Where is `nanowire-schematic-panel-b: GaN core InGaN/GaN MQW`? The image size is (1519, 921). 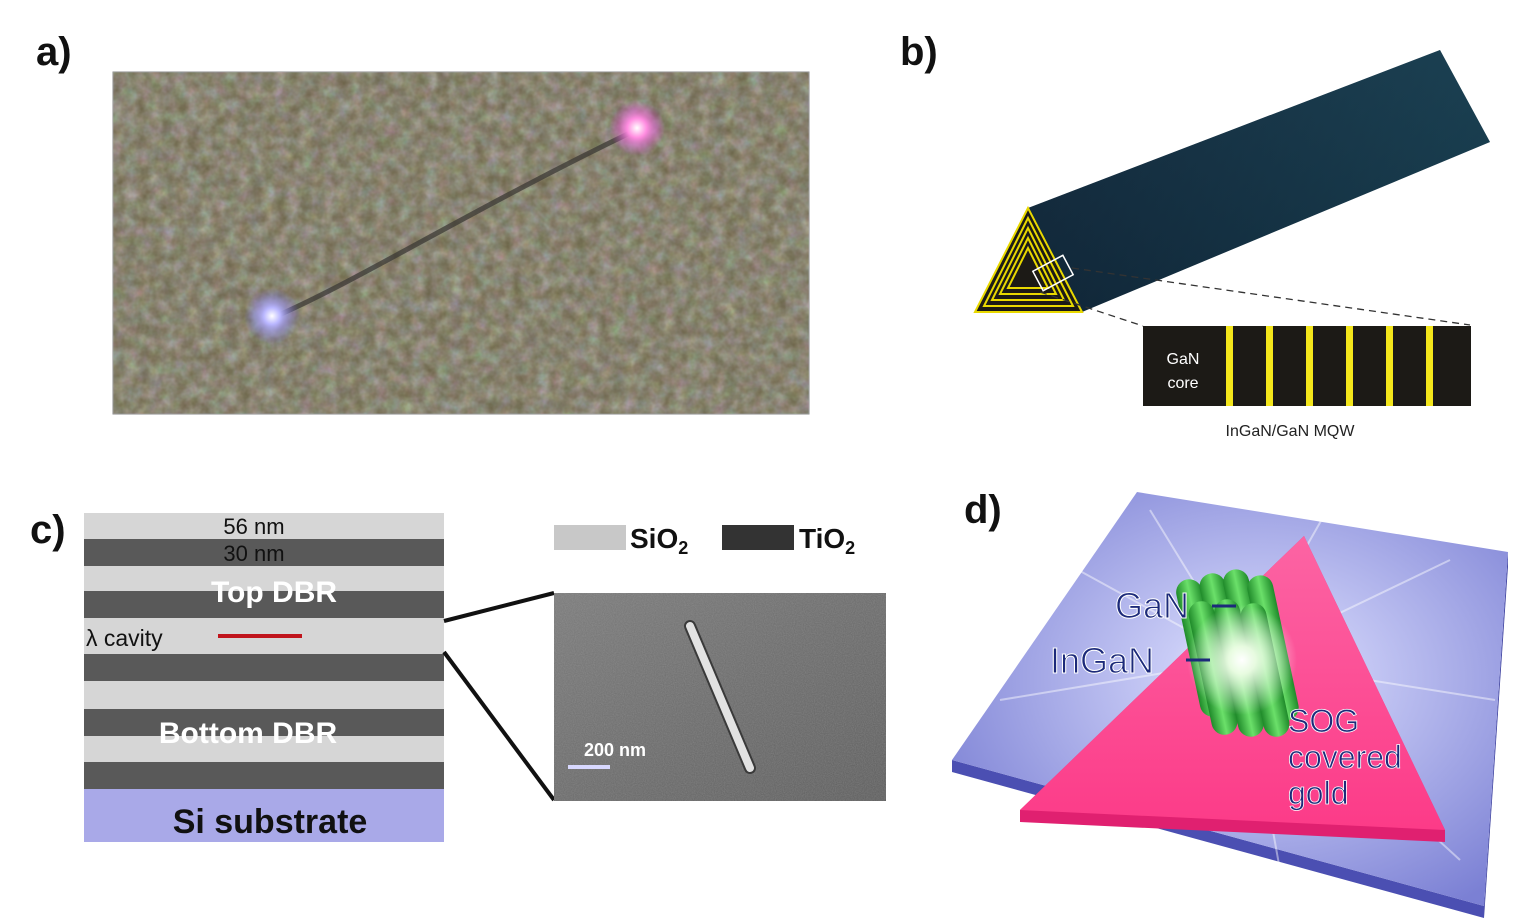 nanowire-schematic-panel-b: GaN core InGaN/GaN MQW is located at coordinates (1231, 245).